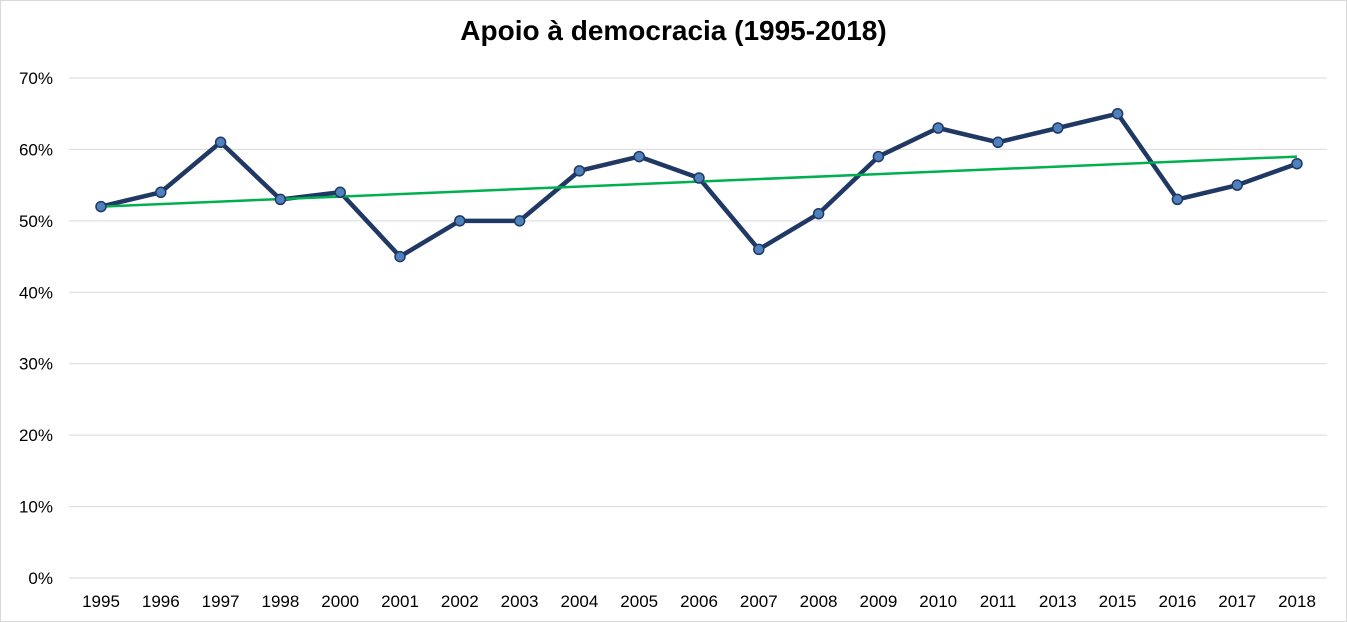  I want to click on x-tick-label: 2018, so click(1297, 601).